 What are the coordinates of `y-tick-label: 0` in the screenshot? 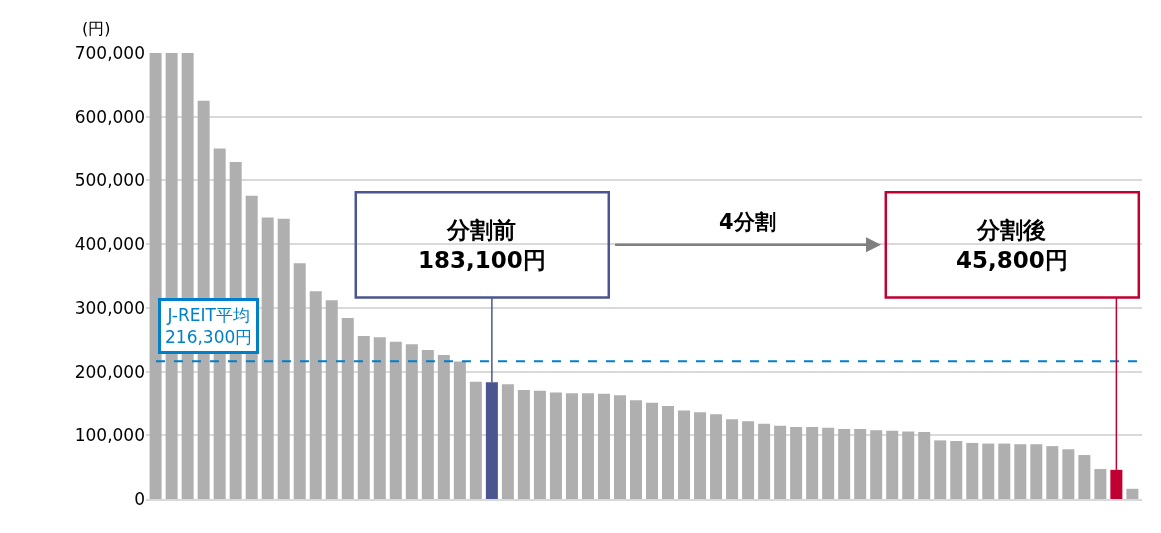 It's located at (139, 498).